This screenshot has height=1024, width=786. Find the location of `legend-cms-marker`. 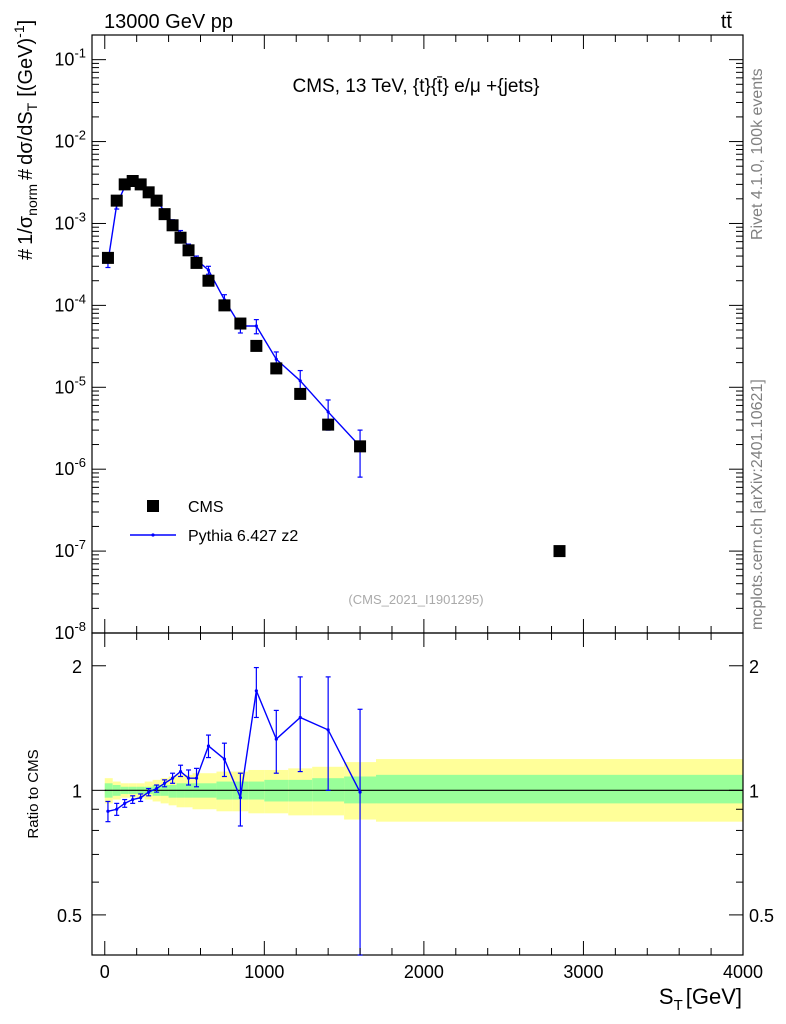

legend-cms-marker is located at coordinates (153, 506).